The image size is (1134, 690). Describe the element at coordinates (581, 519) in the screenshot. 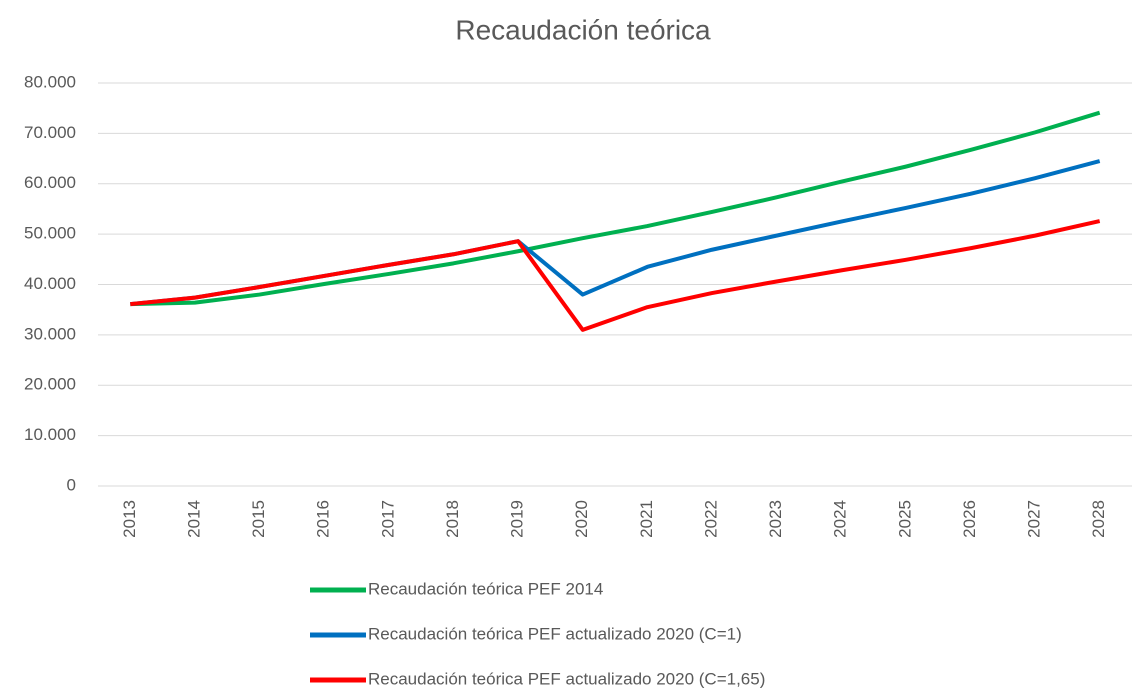

I see `x-tick-label: 2020` at that location.